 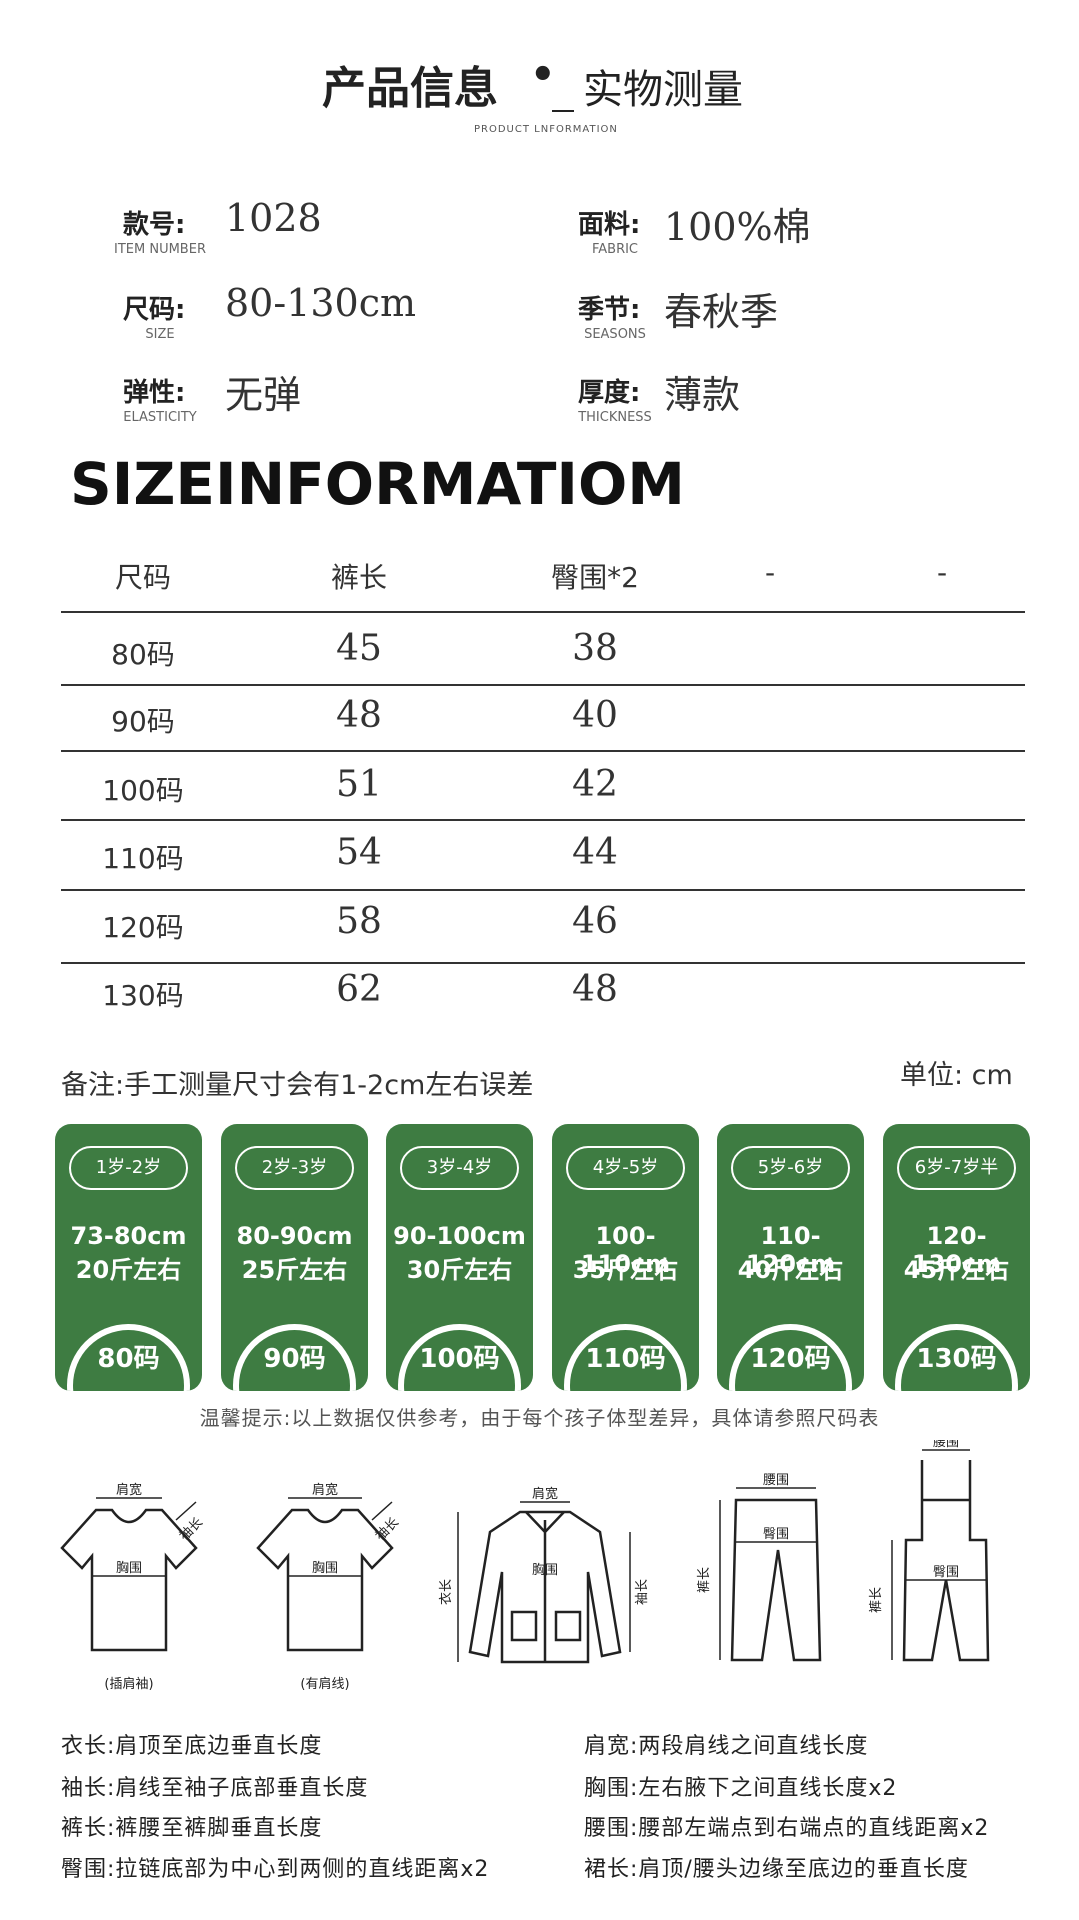 What do you see at coordinates (329, 1587) in the screenshot?
I see `shoulder-shirt: 肩宽 袖长 胸围 (有肩线)` at bounding box center [329, 1587].